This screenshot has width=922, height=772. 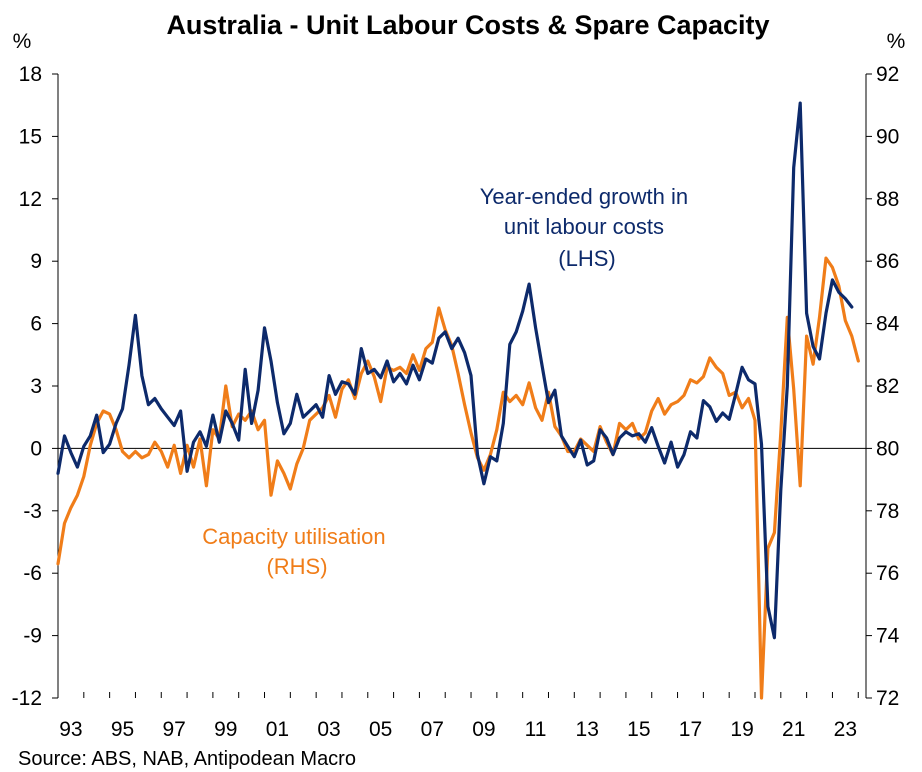 I want to click on ulc-annotation-line-2: unit labour costs, so click(x=584, y=226).